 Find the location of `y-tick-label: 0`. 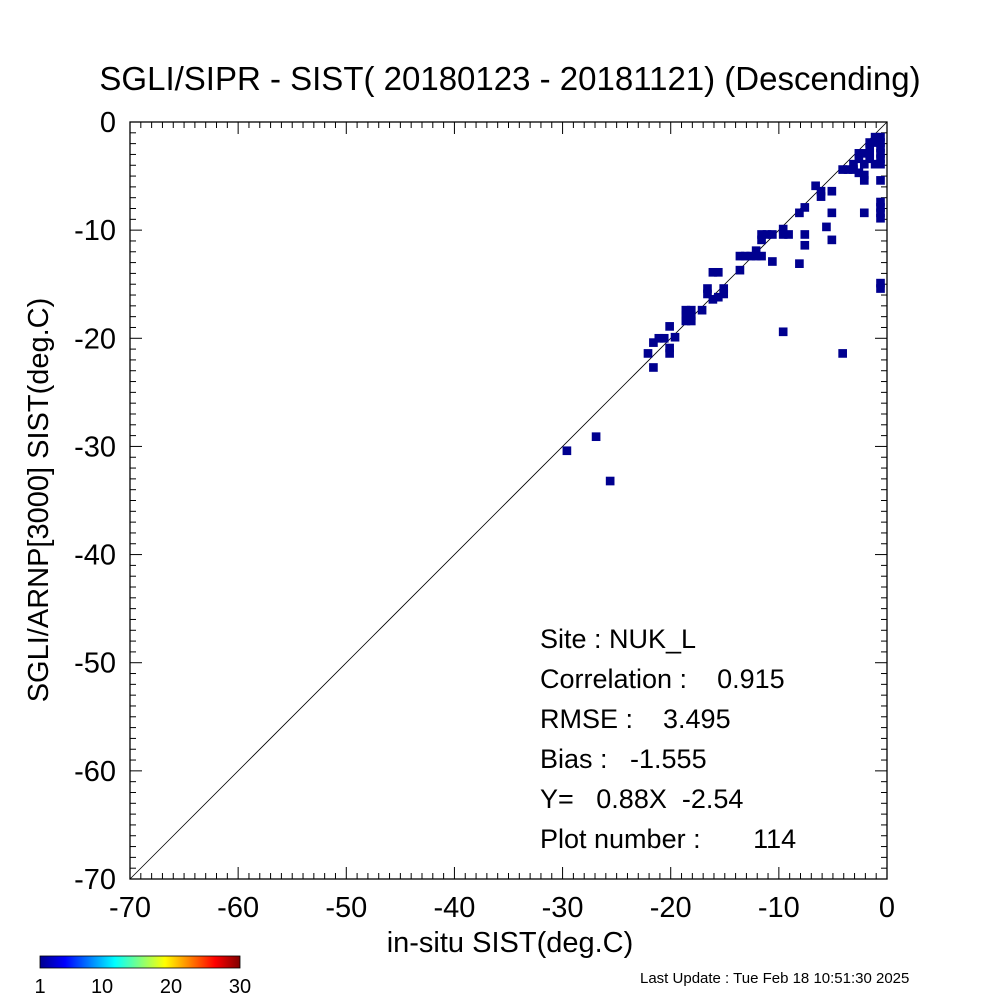

y-tick-label: 0 is located at coordinates (108, 123).